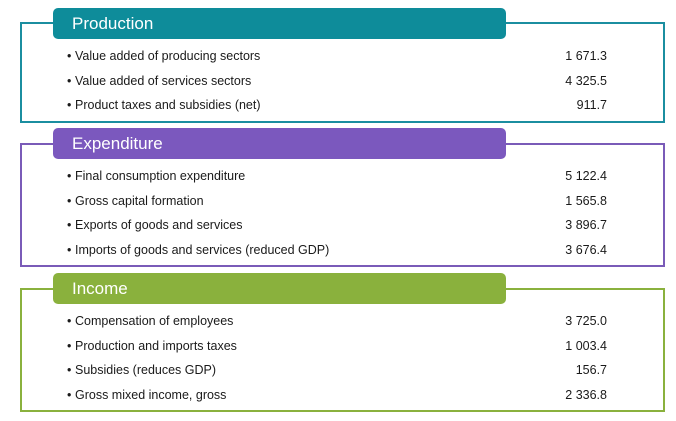  Describe the element at coordinates (586, 80) in the screenshot. I see `row-value: 4 325.5` at that location.